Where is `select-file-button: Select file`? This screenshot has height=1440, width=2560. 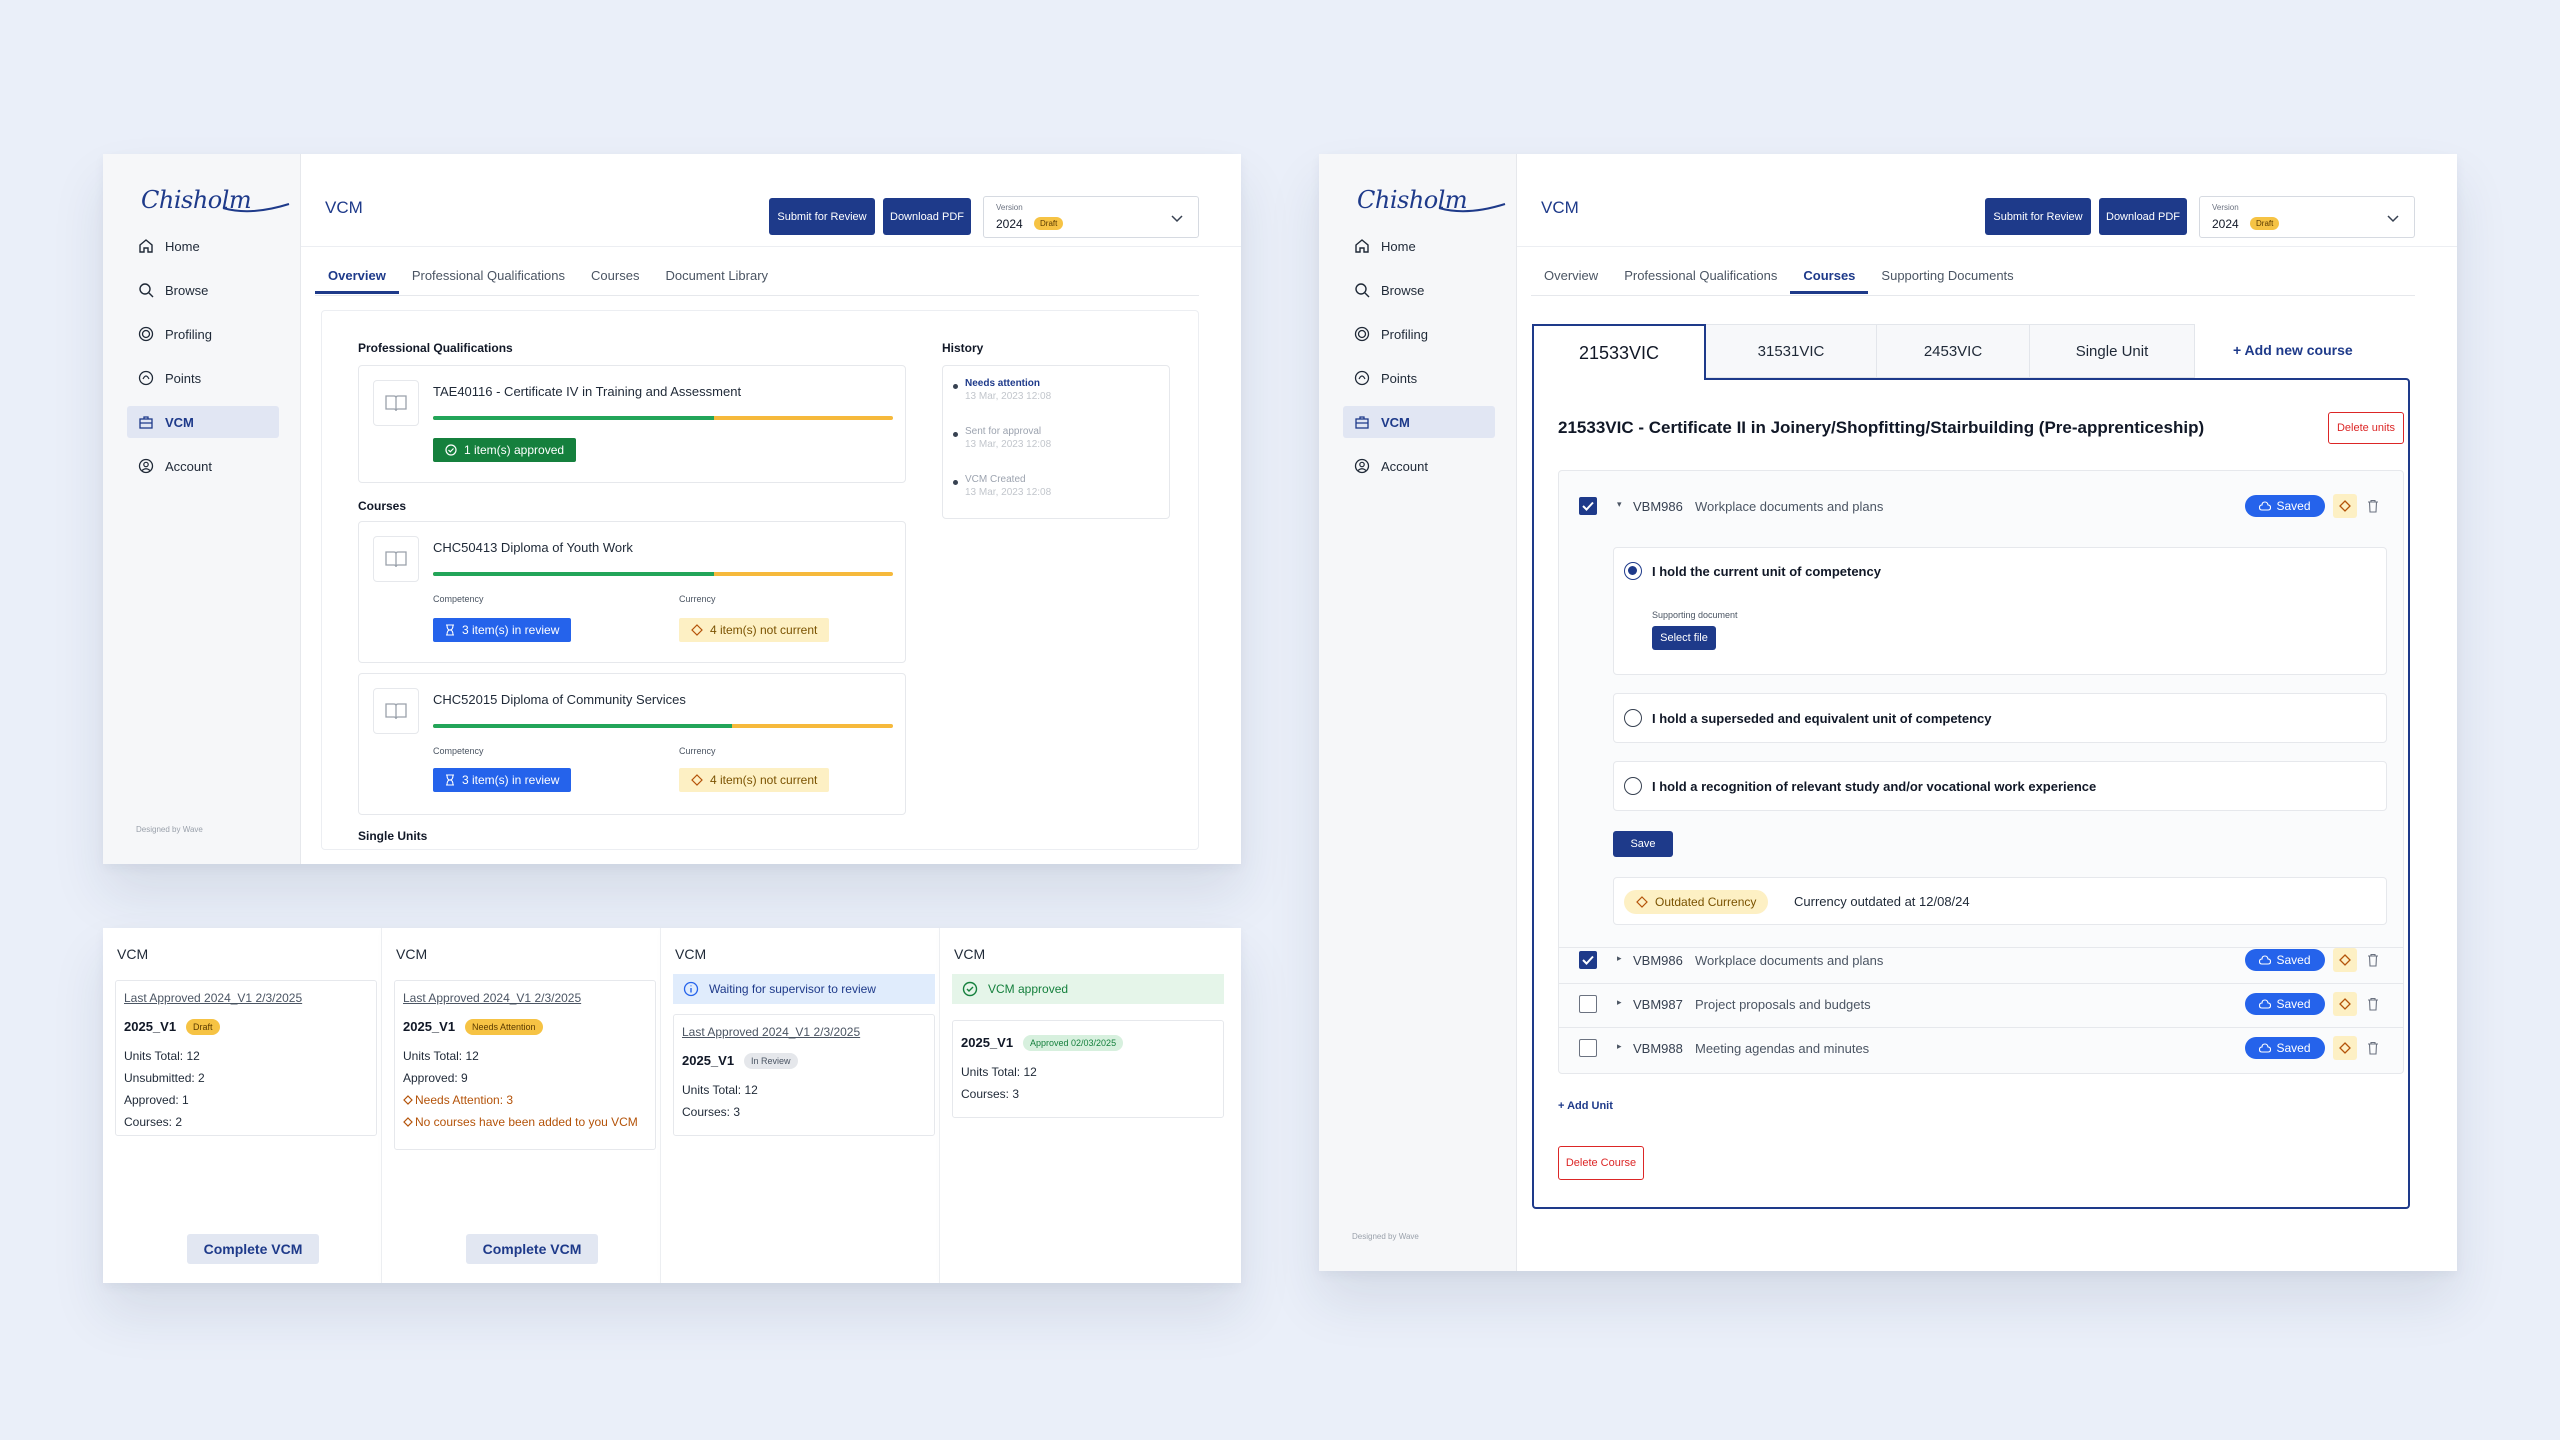 select-file-button: Select file is located at coordinates (1684, 638).